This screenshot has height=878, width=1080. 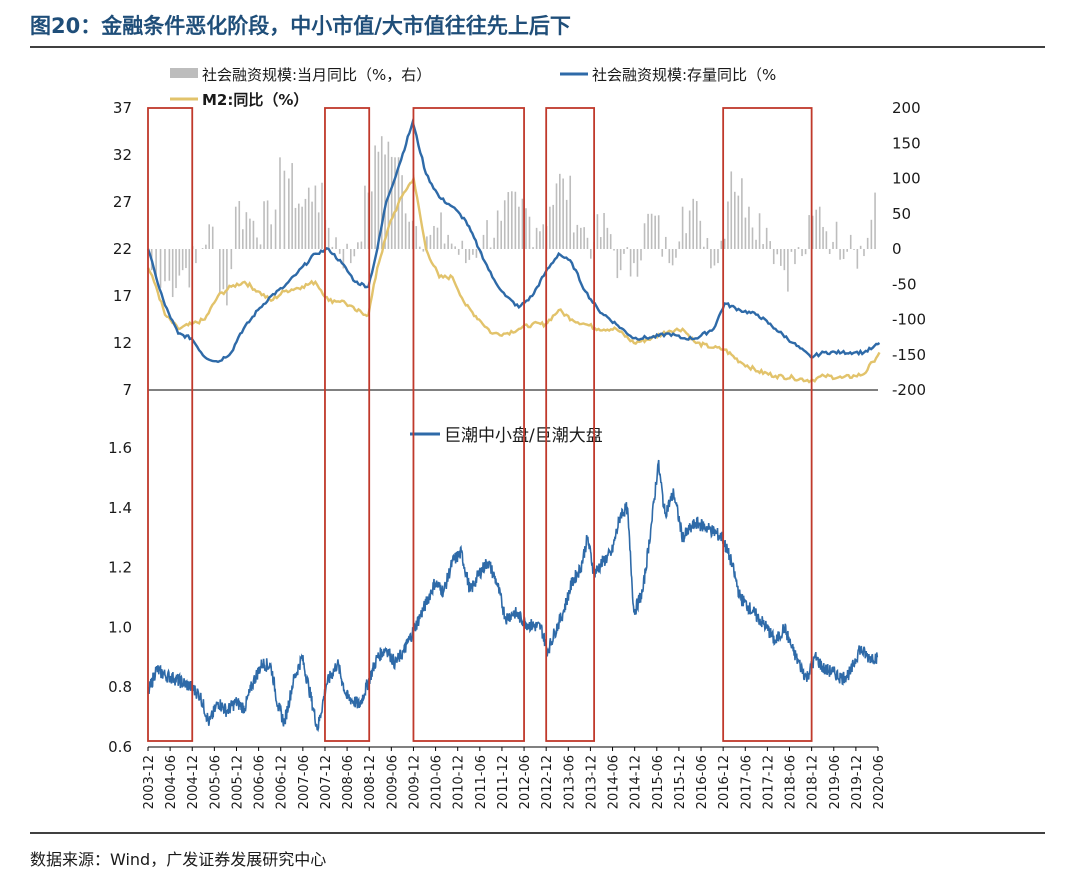 I want to click on x-tick-label: 2019-12, so click(x=857, y=782).